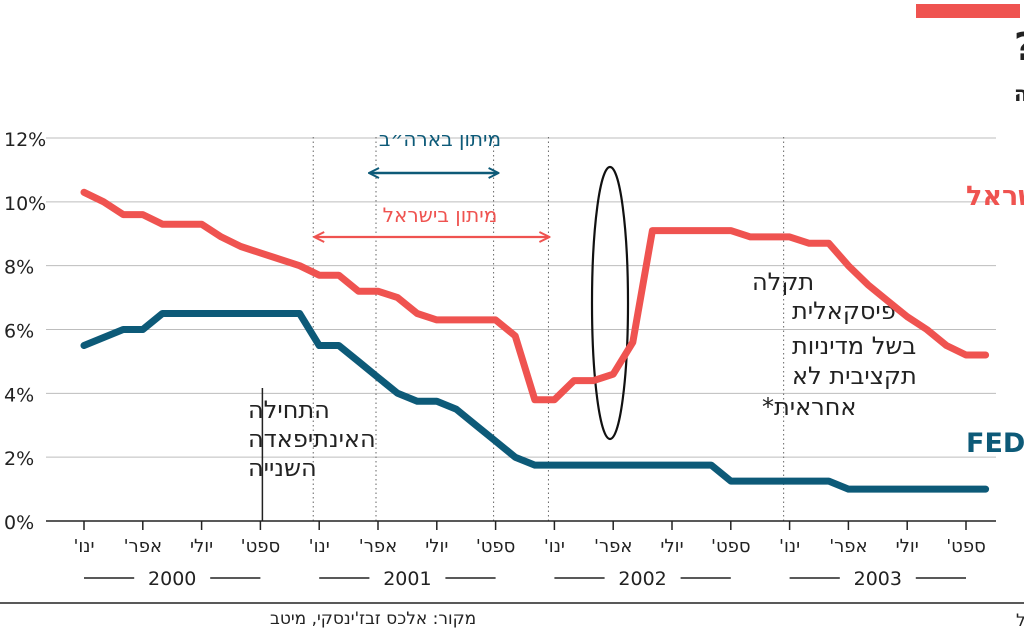  Describe the element at coordinates (809, 407) in the screenshot. I see `fiscal-line-5: אחראית*` at that location.